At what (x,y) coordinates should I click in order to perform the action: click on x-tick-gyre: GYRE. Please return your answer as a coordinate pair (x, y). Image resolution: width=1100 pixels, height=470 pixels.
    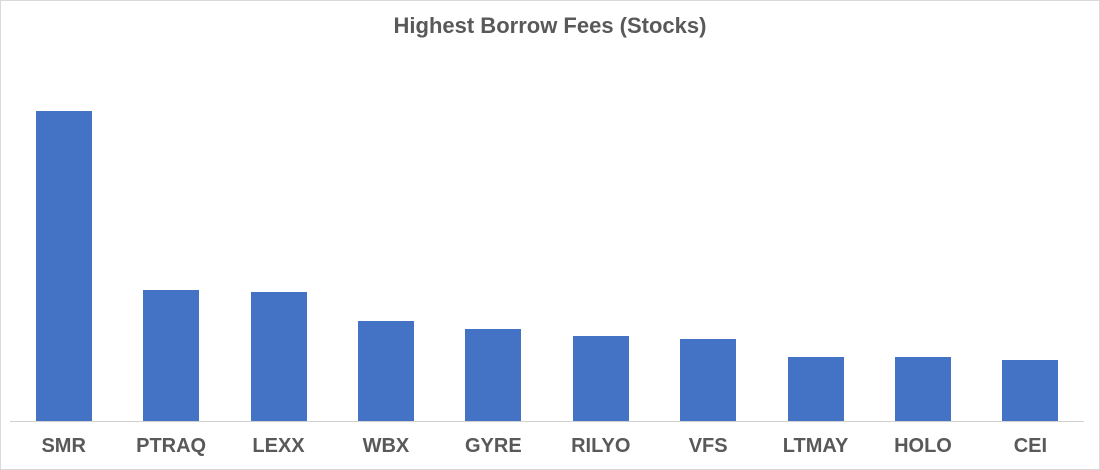
    Looking at the image, I should click on (493, 446).